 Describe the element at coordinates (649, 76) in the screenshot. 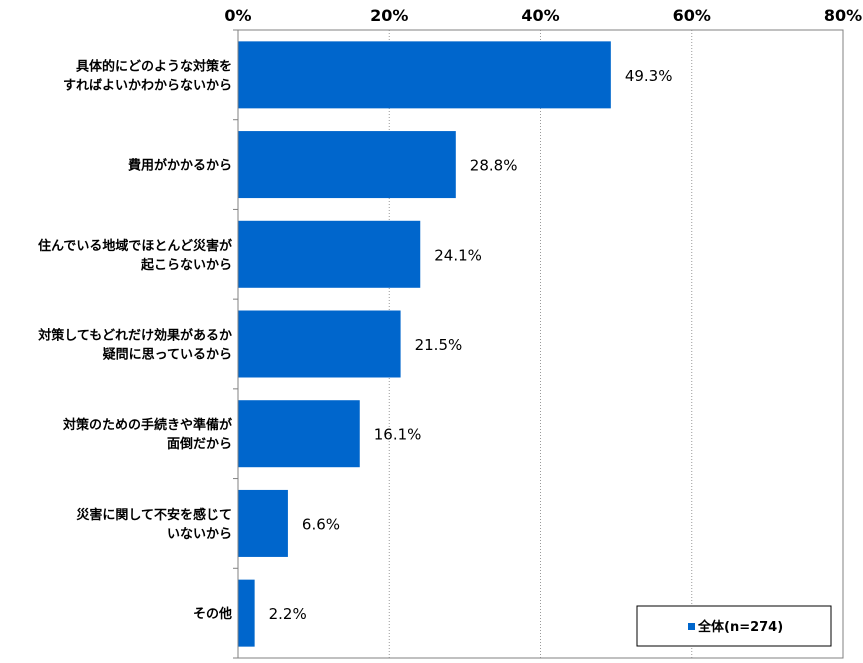

I see `data-label: 49.3%` at that location.